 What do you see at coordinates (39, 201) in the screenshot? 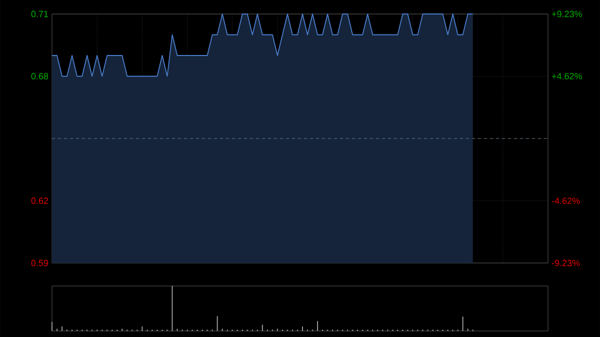
I see `y-tick-label: 0.62` at bounding box center [39, 201].